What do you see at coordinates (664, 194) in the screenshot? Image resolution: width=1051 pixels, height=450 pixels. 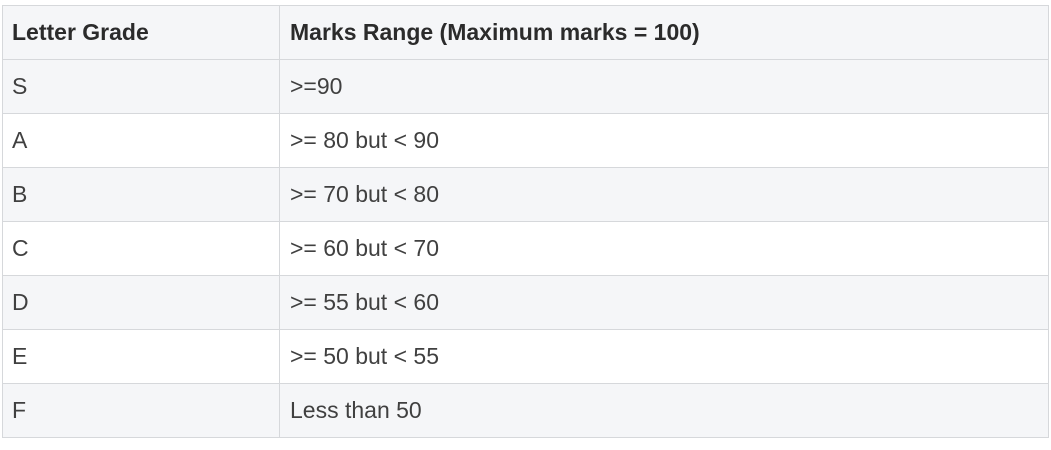 I see `marks-range-cell: >= 70 but < 80` at bounding box center [664, 194].